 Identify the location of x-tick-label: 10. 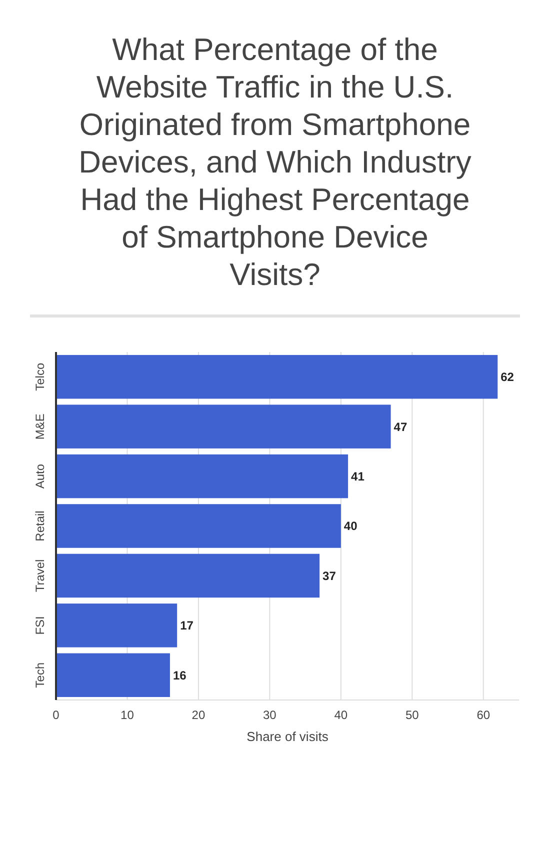
(127, 715).